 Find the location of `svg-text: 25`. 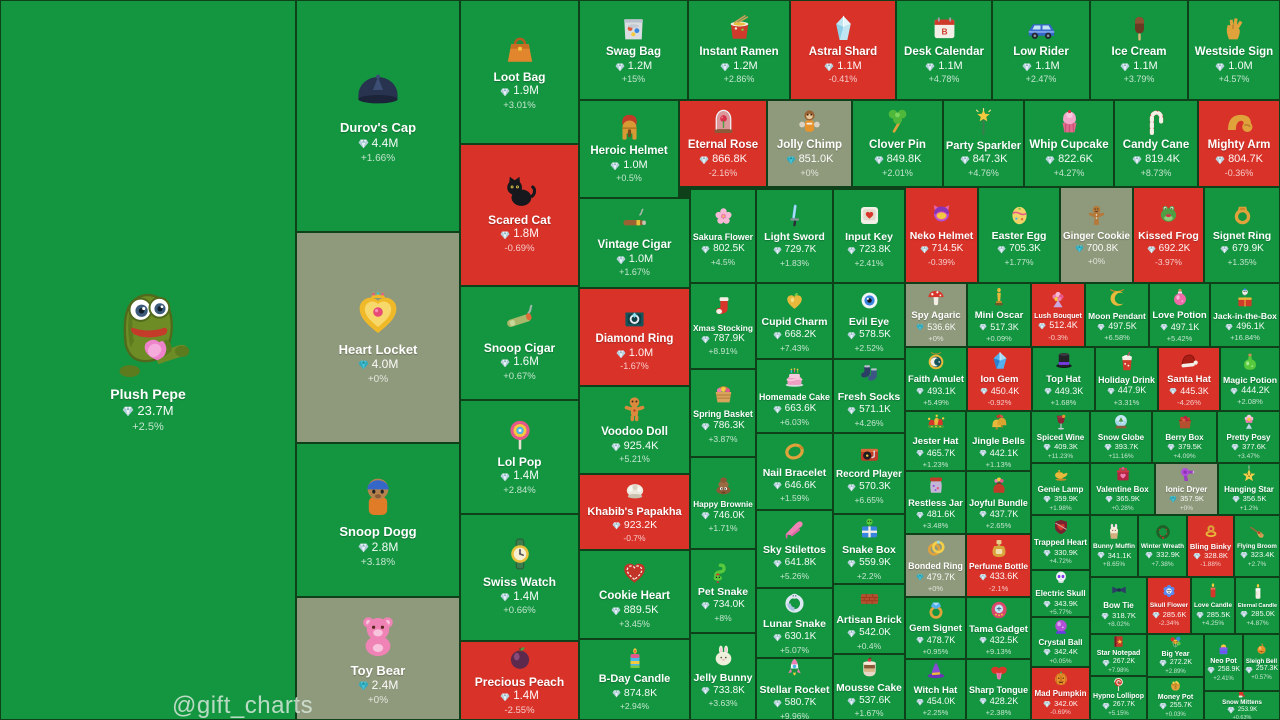

svg-text: 25 is located at coordinates (1175, 641).